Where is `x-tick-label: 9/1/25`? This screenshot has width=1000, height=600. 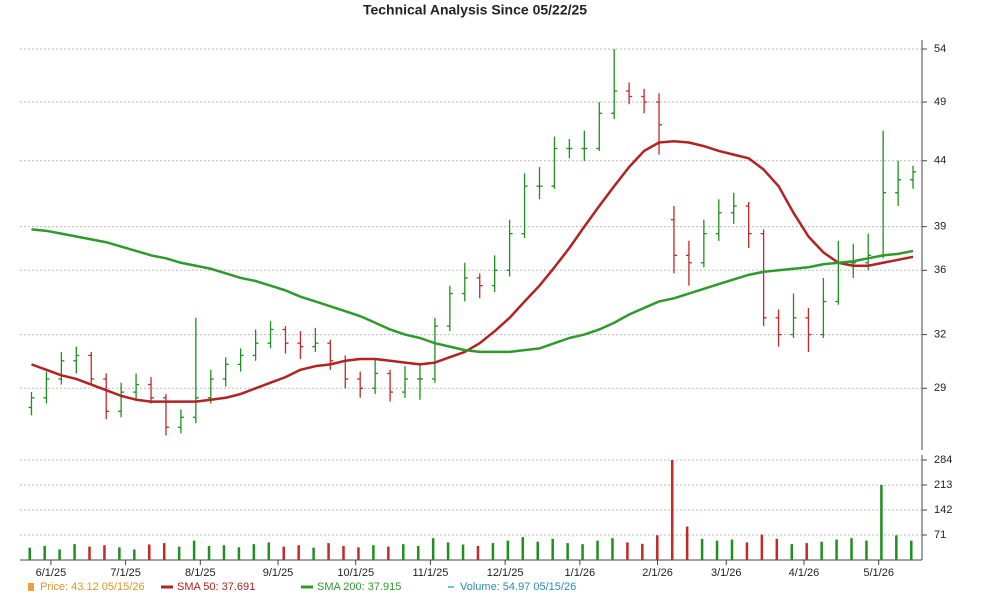
x-tick-label: 9/1/25 is located at coordinates (278, 573).